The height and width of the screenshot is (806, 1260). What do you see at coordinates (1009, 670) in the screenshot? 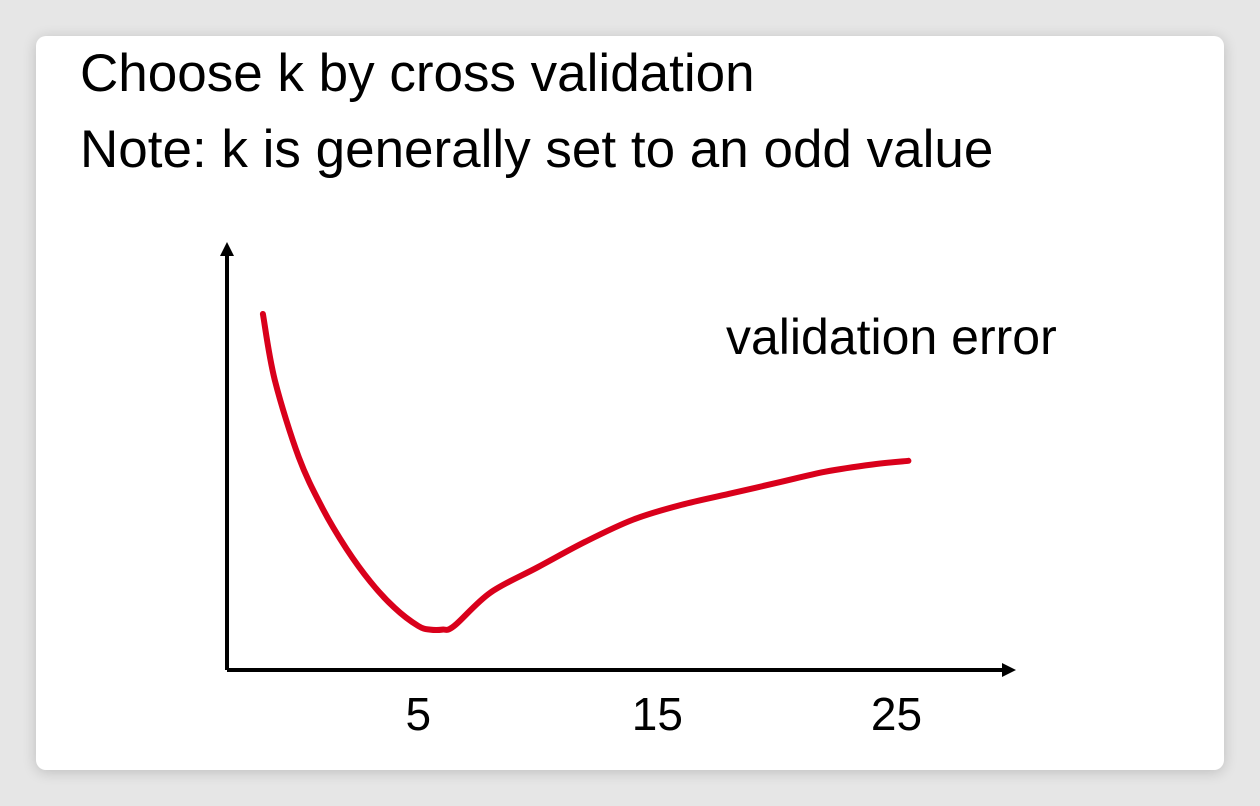
I see `x-axis-arrowhead` at bounding box center [1009, 670].